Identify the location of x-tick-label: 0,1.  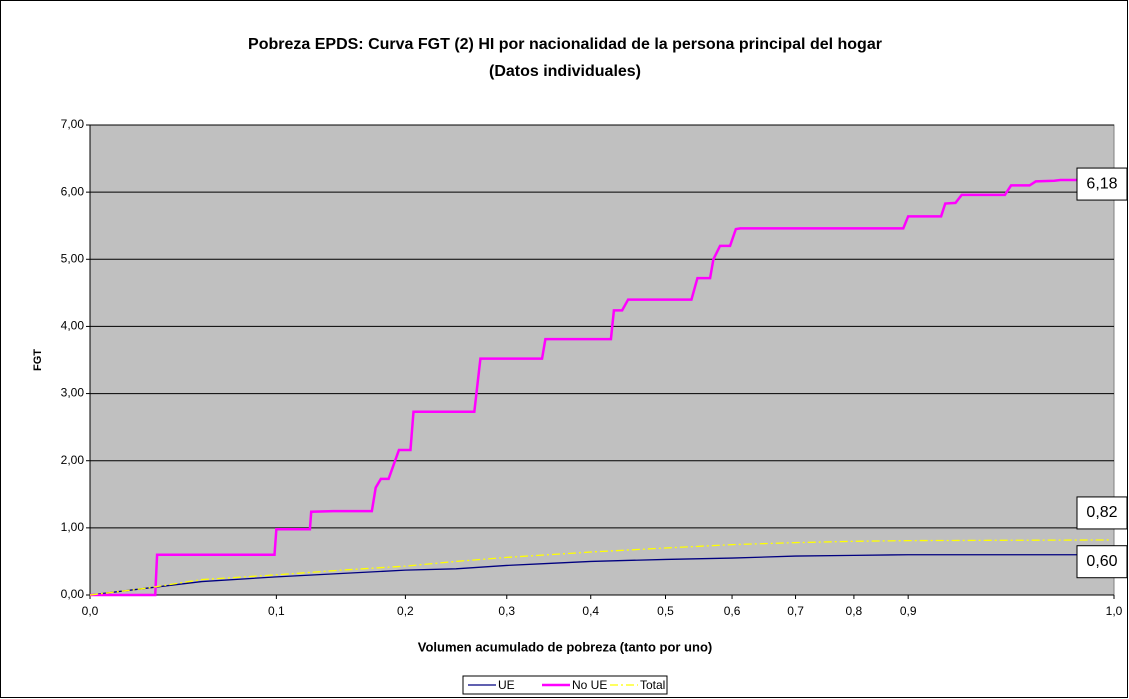
(276, 611).